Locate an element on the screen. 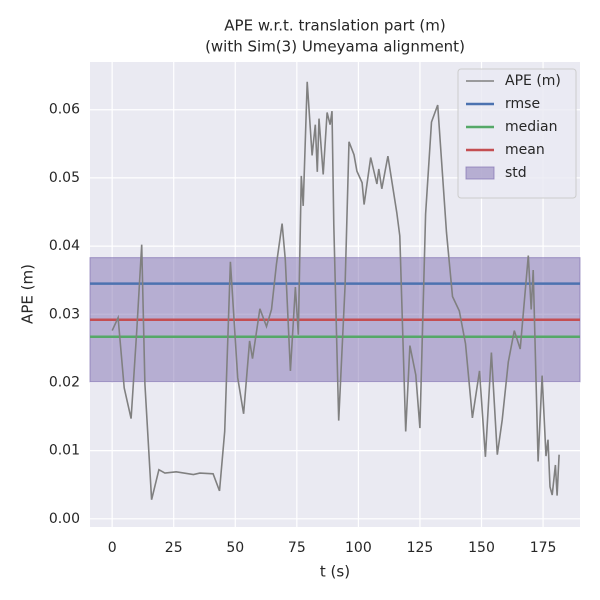 This screenshot has width=600, height=600. x-tick-label: 0 is located at coordinates (112, 548).